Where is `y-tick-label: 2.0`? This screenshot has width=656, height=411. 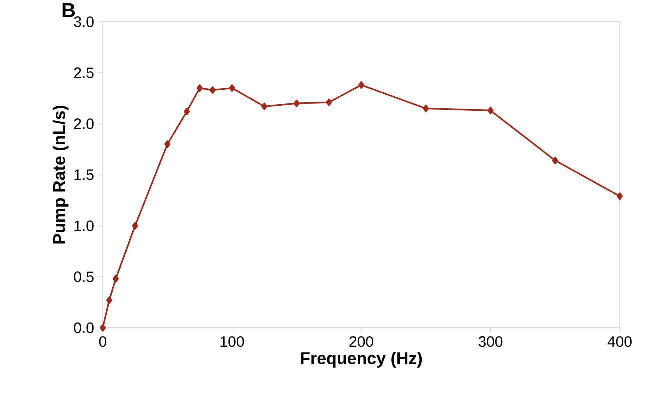
y-tick-label: 2.0 is located at coordinates (84, 124).